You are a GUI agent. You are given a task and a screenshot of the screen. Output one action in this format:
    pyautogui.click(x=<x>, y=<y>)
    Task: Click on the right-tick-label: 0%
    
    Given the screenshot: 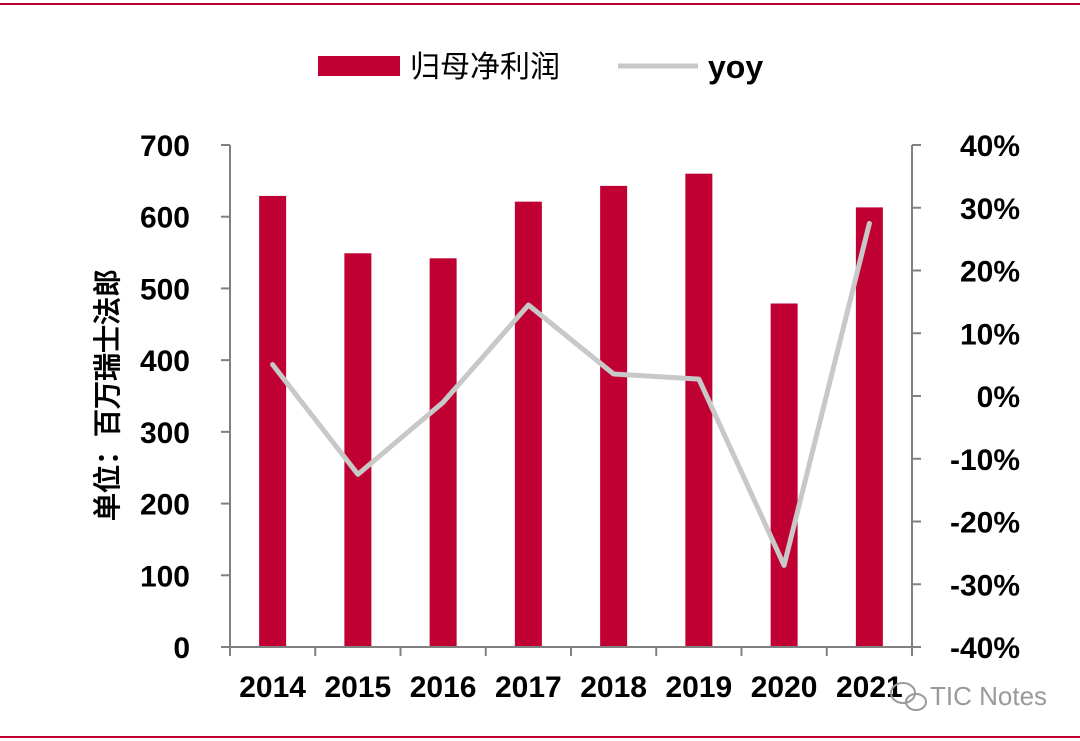 What is the action you would take?
    pyautogui.click(x=998, y=397)
    